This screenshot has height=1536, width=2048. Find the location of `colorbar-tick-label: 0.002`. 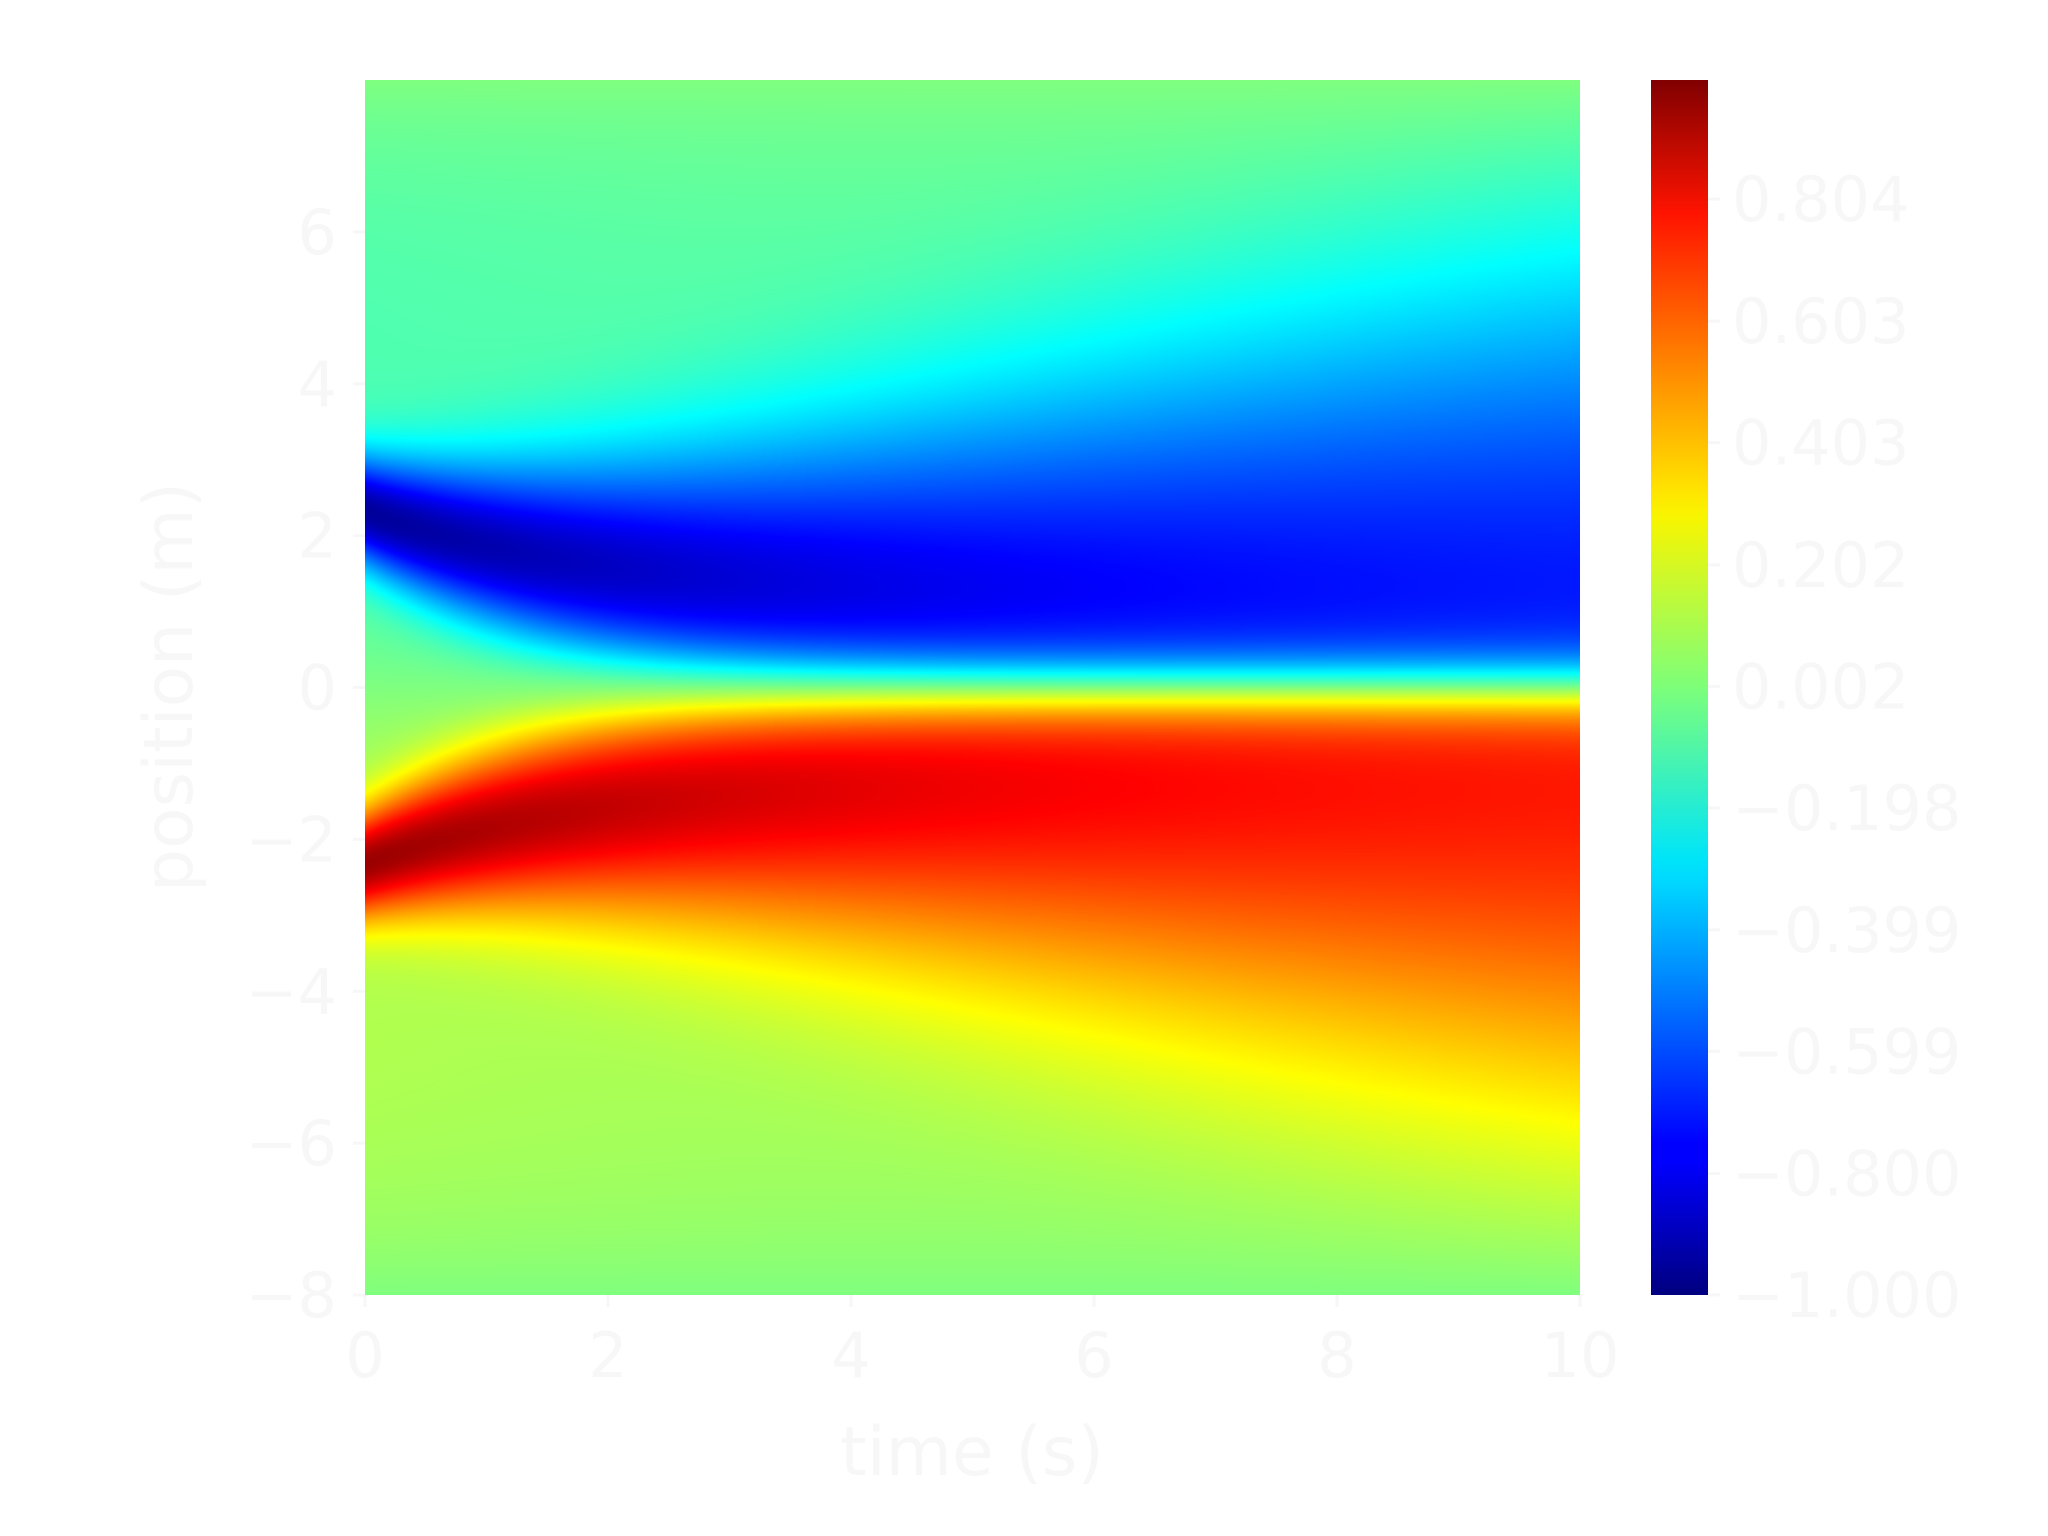

colorbar-tick-label: 0.002 is located at coordinates (1821, 686).